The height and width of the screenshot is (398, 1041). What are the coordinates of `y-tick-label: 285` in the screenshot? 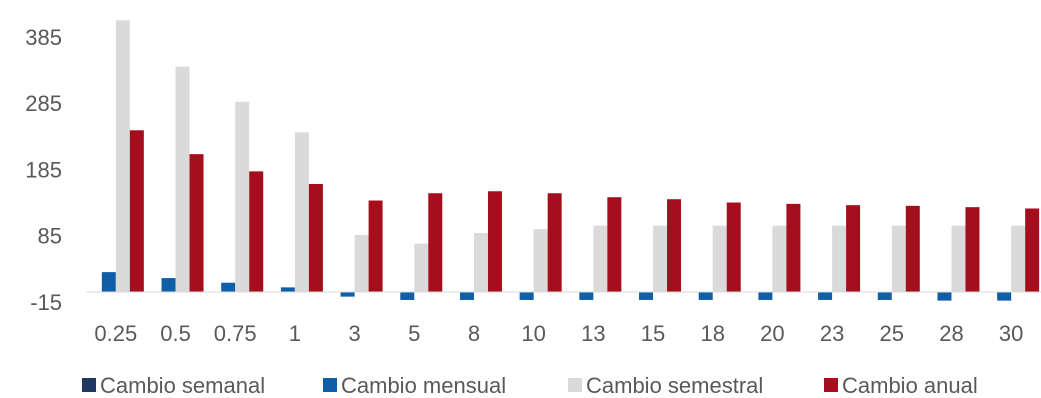 It's located at (43, 103).